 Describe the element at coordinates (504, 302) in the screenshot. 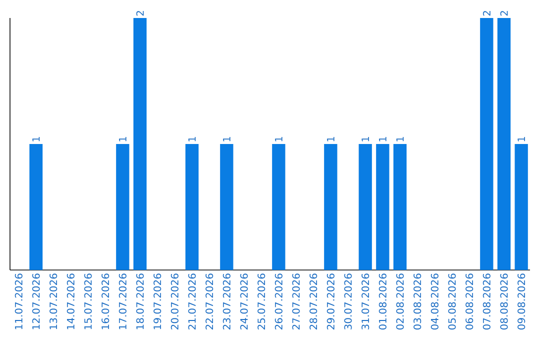

I see `x-tick-label: 08.08.2026` at that location.